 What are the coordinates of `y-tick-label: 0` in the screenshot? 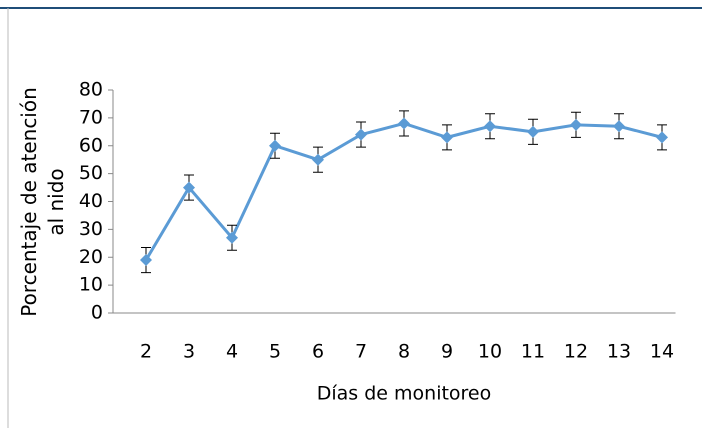 It's located at (97, 313).